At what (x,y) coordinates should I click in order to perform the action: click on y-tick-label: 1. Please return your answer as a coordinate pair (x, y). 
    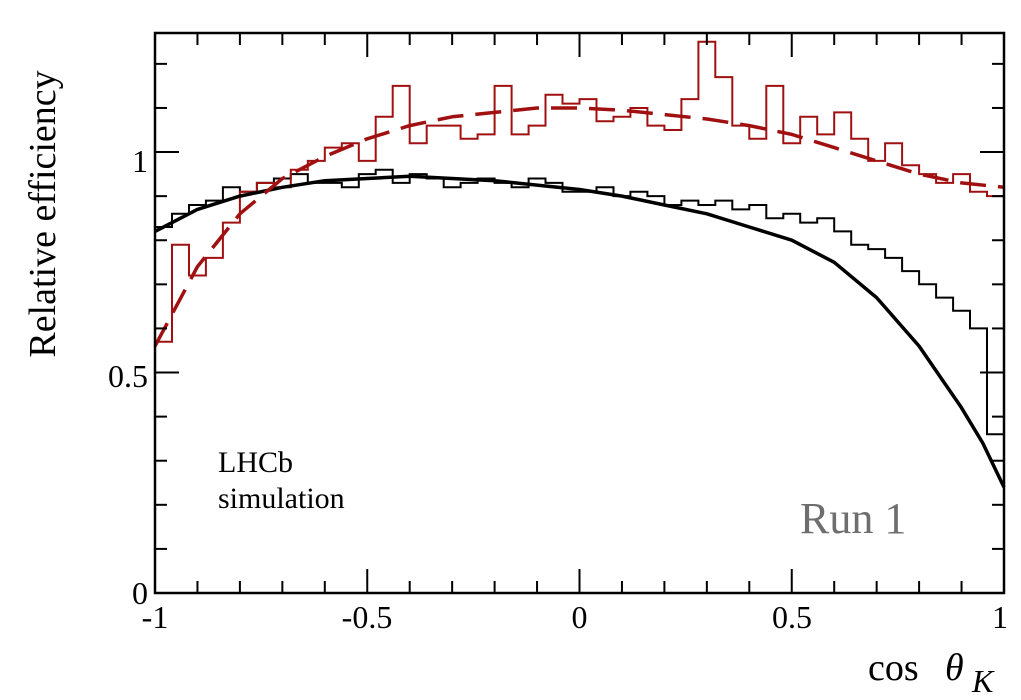
    Looking at the image, I should click on (140, 161).